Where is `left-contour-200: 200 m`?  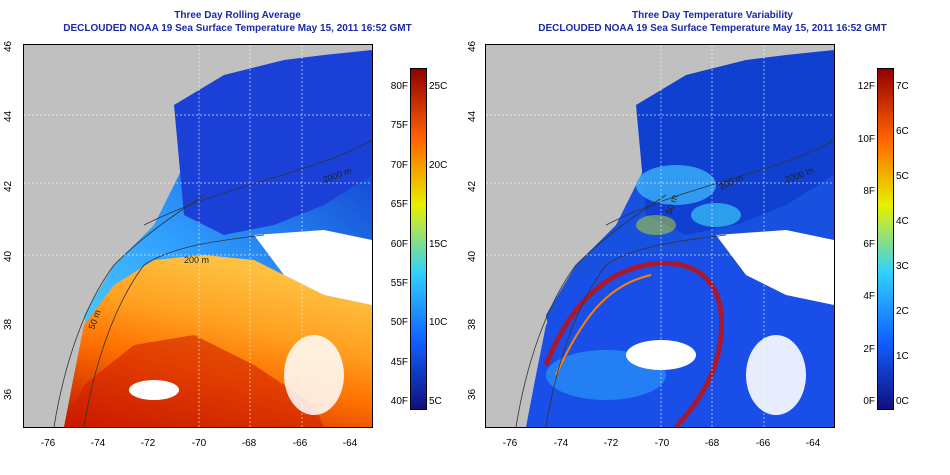
left-contour-200: 200 m is located at coordinates (196, 260).